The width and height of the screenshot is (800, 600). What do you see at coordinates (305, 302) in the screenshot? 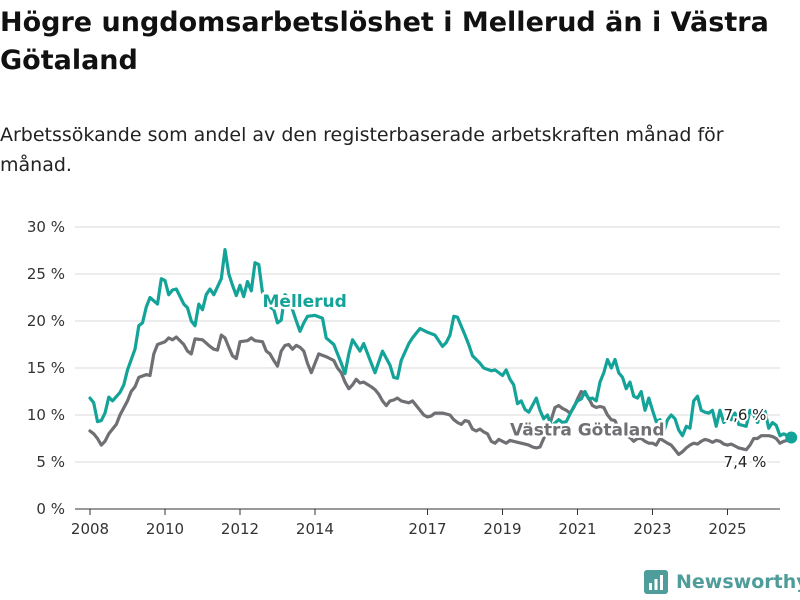
I see `series-label: Mellerud` at bounding box center [305, 302].